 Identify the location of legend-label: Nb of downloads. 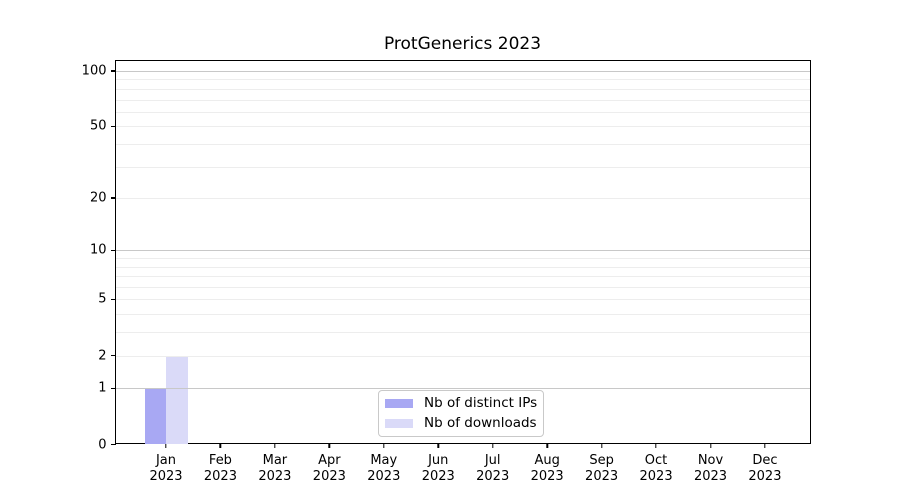
(480, 423).